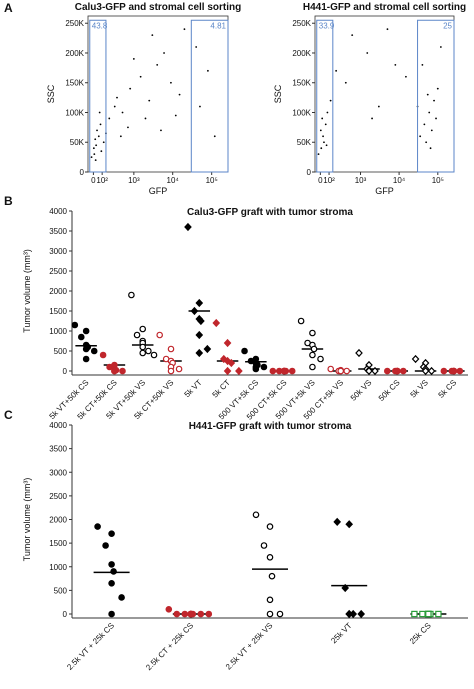 This screenshot has width=474, height=689. Describe the element at coordinates (158, 191) in the screenshot. I see `x-axis-label: GFP` at that location.